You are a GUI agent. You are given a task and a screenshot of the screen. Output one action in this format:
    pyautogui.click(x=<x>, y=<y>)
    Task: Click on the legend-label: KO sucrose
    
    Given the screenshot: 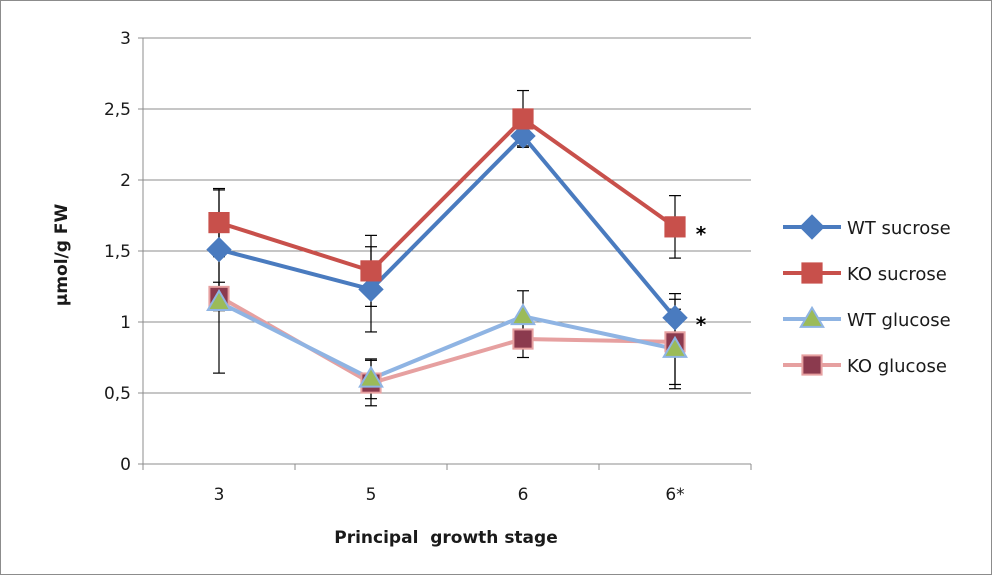 What is the action you would take?
    pyautogui.click(x=897, y=274)
    